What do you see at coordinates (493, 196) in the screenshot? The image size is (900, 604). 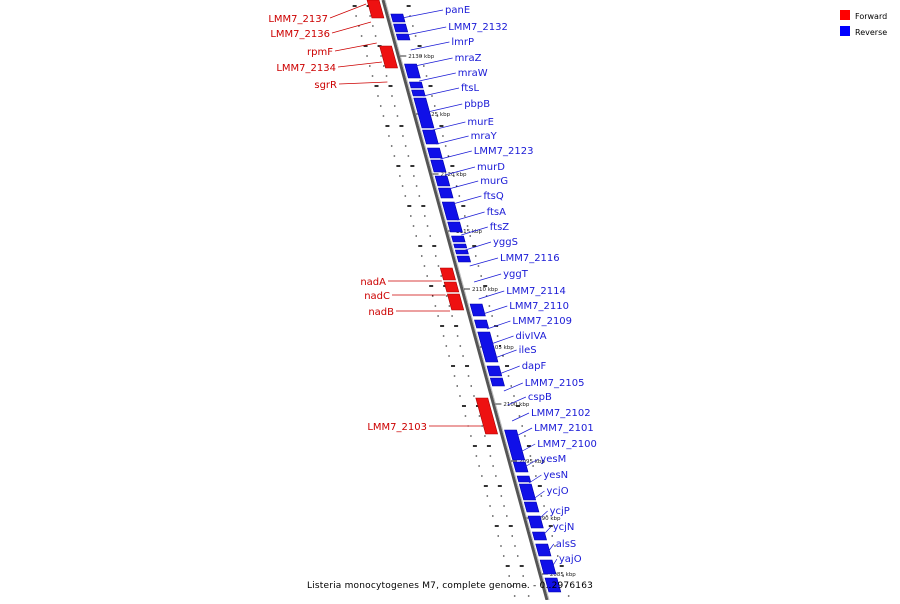 I see `reverse-gene-label: ftsQ` at bounding box center [493, 196].